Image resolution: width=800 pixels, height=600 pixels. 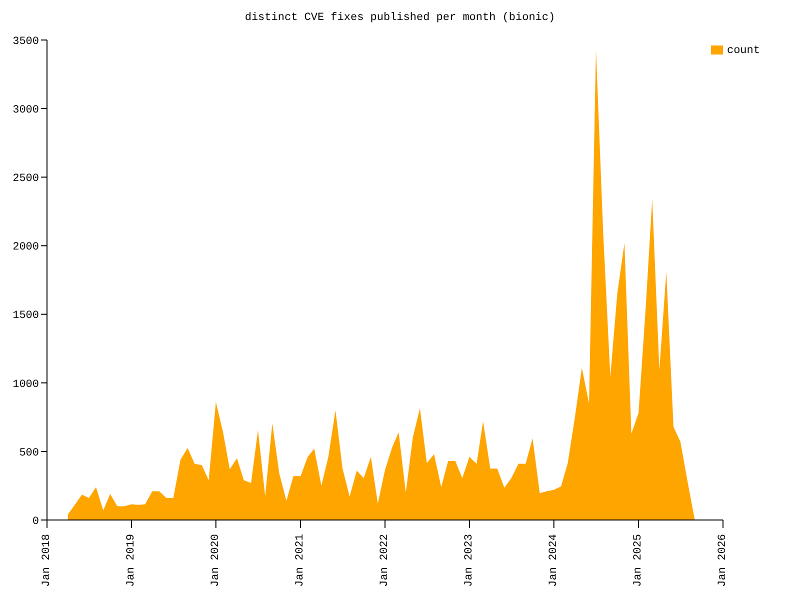 What do you see at coordinates (47, 560) in the screenshot?
I see `x-tick-label: Jan 2018` at bounding box center [47, 560].